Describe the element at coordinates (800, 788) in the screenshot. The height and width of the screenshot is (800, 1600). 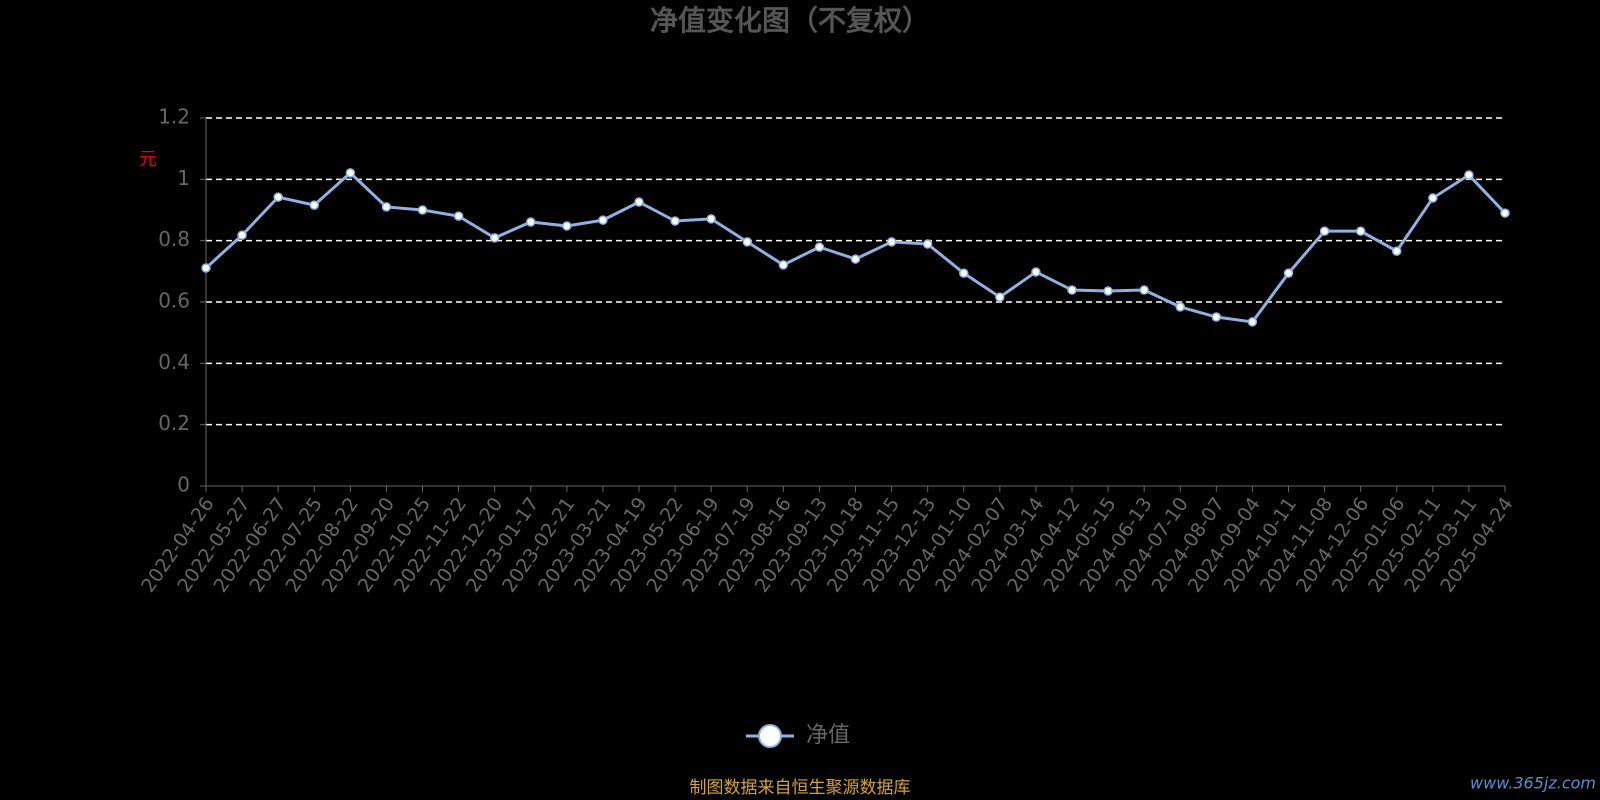
I see `footer: 制图数据来自恒生聚源数据库` at that location.